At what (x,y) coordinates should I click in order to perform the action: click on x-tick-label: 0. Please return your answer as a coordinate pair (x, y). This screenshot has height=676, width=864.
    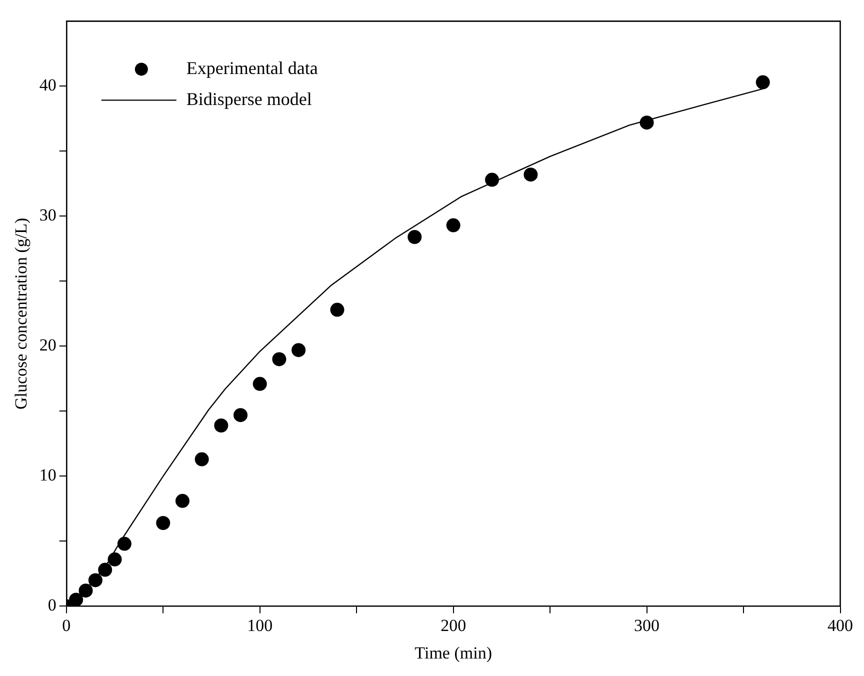
    Looking at the image, I should click on (66, 625).